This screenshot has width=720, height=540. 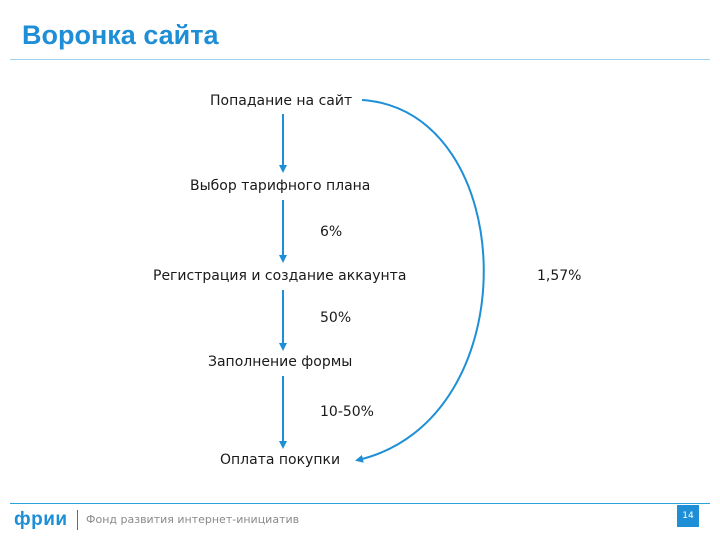 What do you see at coordinates (688, 516) in the screenshot?
I see `page-number: 14` at bounding box center [688, 516].